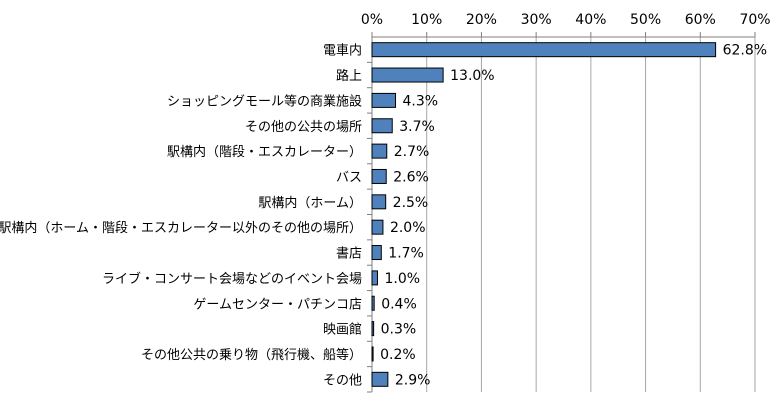  What do you see at coordinates (590, 20) in the screenshot?
I see `x-tick-label: 40%` at bounding box center [590, 20].